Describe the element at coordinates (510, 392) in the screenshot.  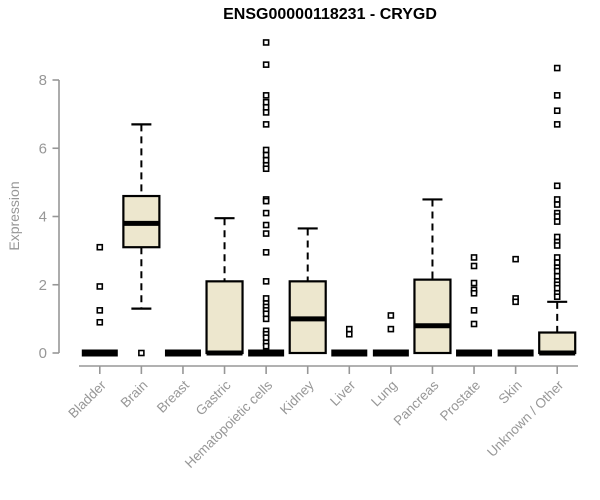
I see `x-tick-label-skin: Skin` at that location.